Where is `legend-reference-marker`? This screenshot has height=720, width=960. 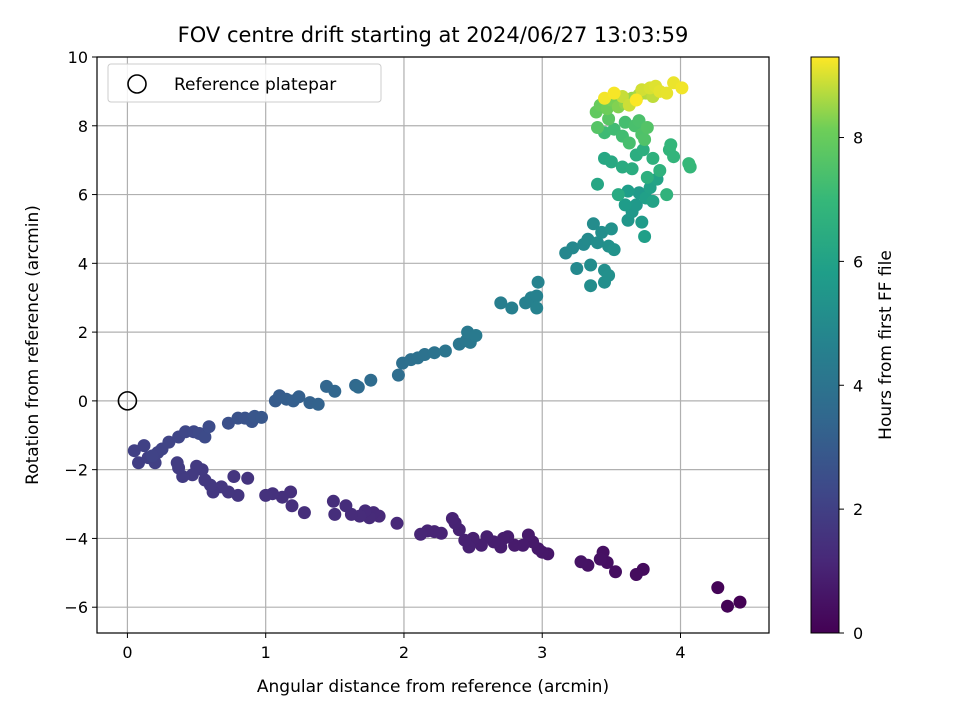 legend-reference-marker is located at coordinates (137, 84).